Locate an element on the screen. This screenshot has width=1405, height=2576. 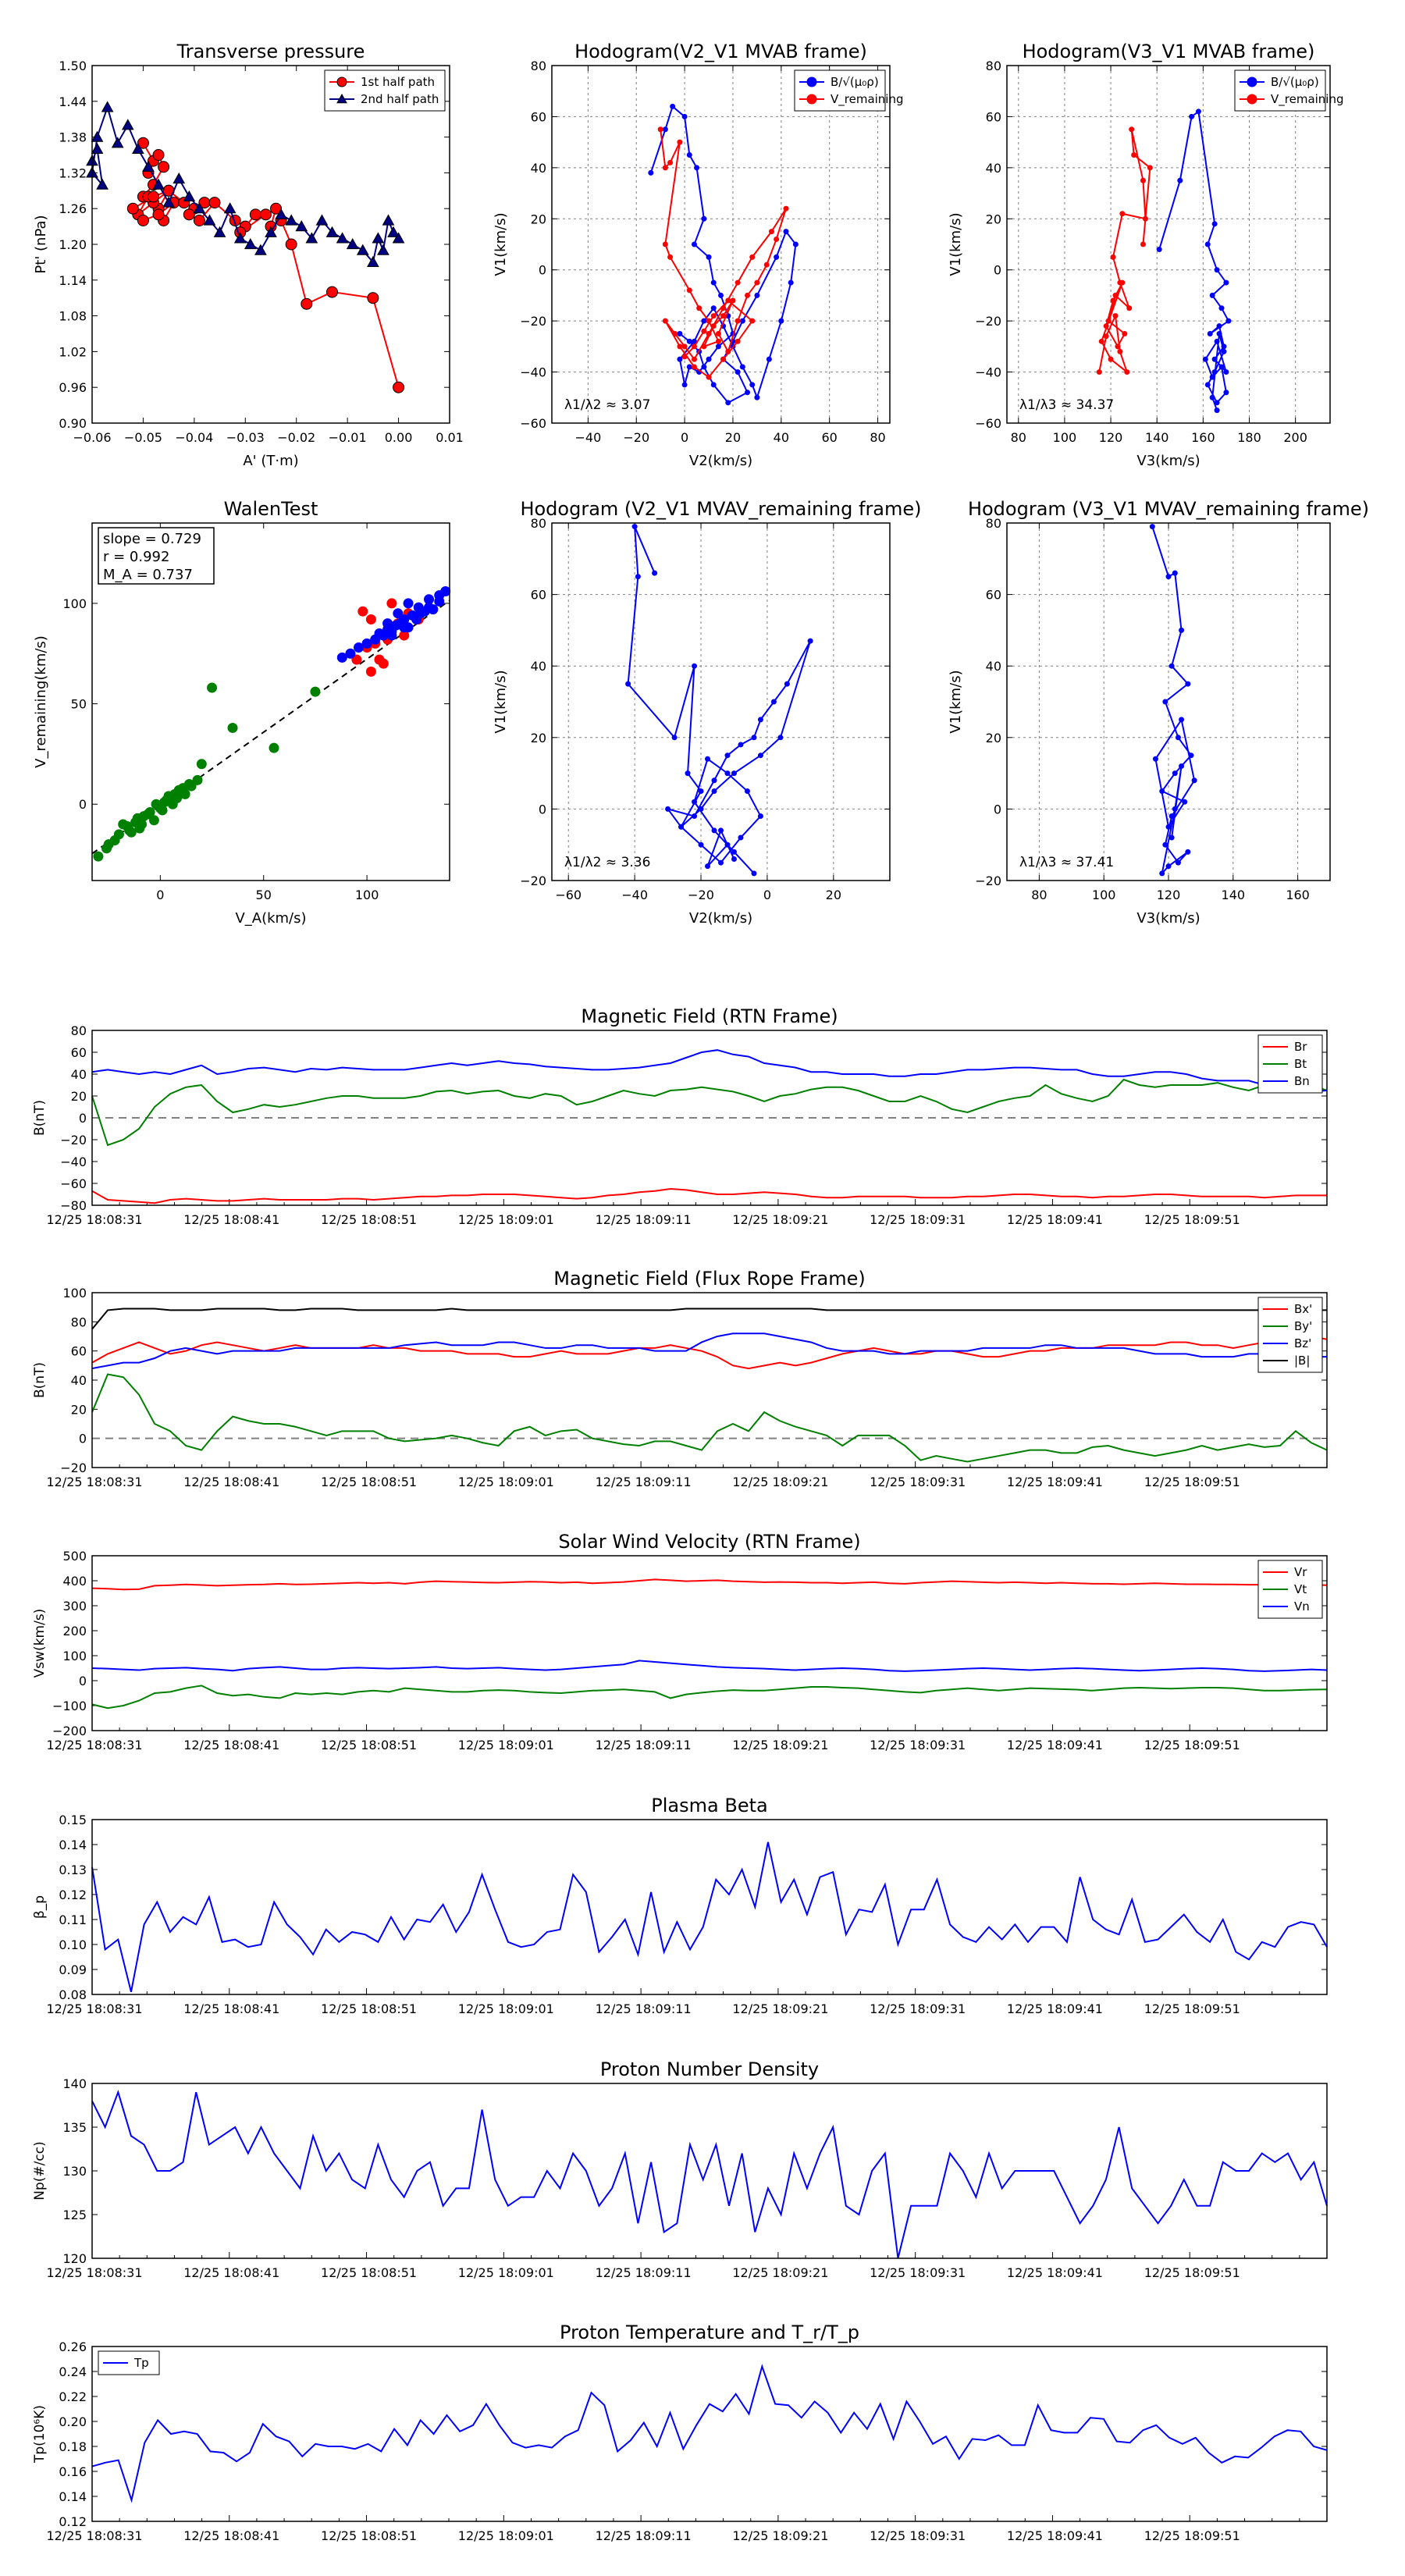
ts5-axes-frame is located at coordinates (710, 2171).